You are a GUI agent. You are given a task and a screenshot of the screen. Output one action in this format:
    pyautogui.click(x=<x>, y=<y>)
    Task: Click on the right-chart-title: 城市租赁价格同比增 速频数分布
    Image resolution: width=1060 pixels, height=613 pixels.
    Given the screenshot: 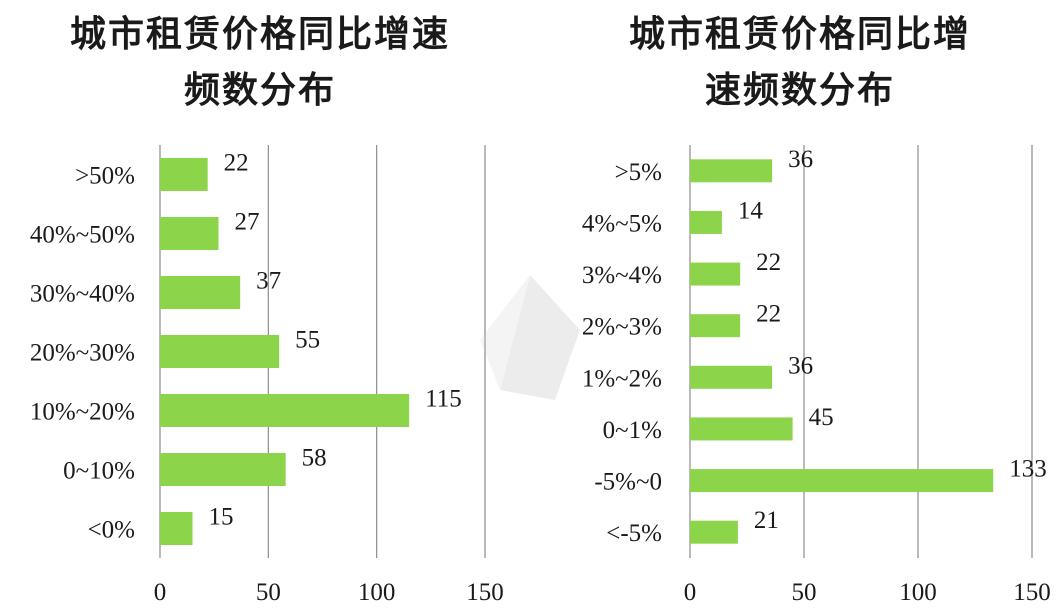 What is the action you would take?
    pyautogui.click(x=800, y=62)
    